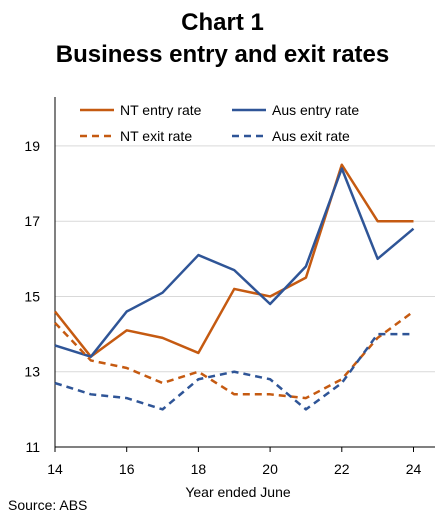  I want to click on y-tick-17: 17, so click(32, 221).